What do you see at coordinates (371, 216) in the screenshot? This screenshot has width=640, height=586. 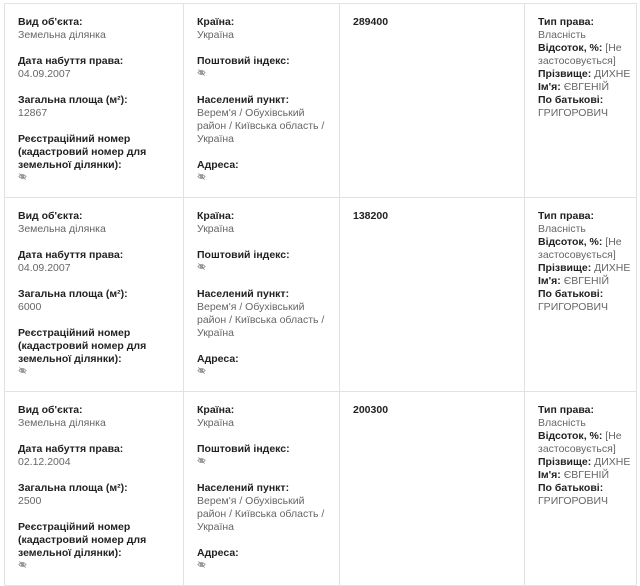 I see `value-amount: 138200` at bounding box center [371, 216].